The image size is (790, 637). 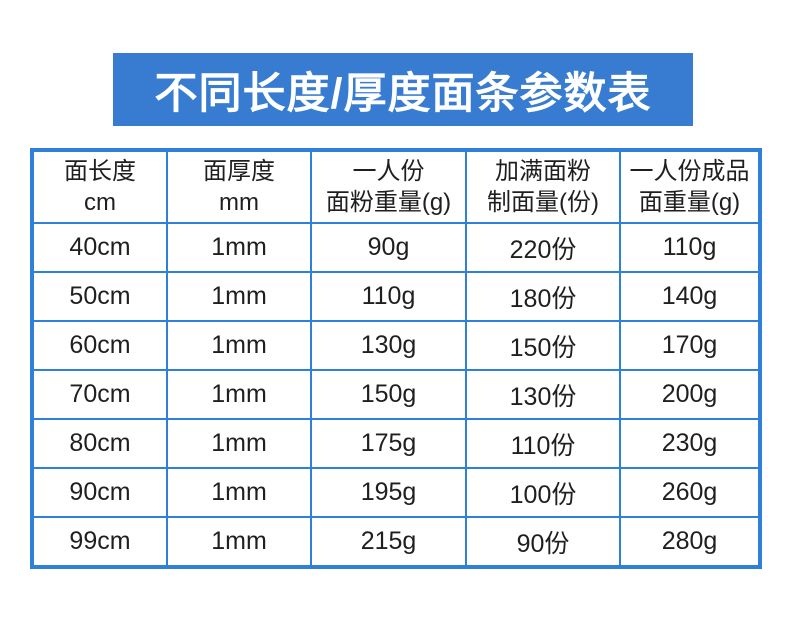 I want to click on table-row: 99cm 1mm 215g 90份 280g, so click(x=396, y=542).